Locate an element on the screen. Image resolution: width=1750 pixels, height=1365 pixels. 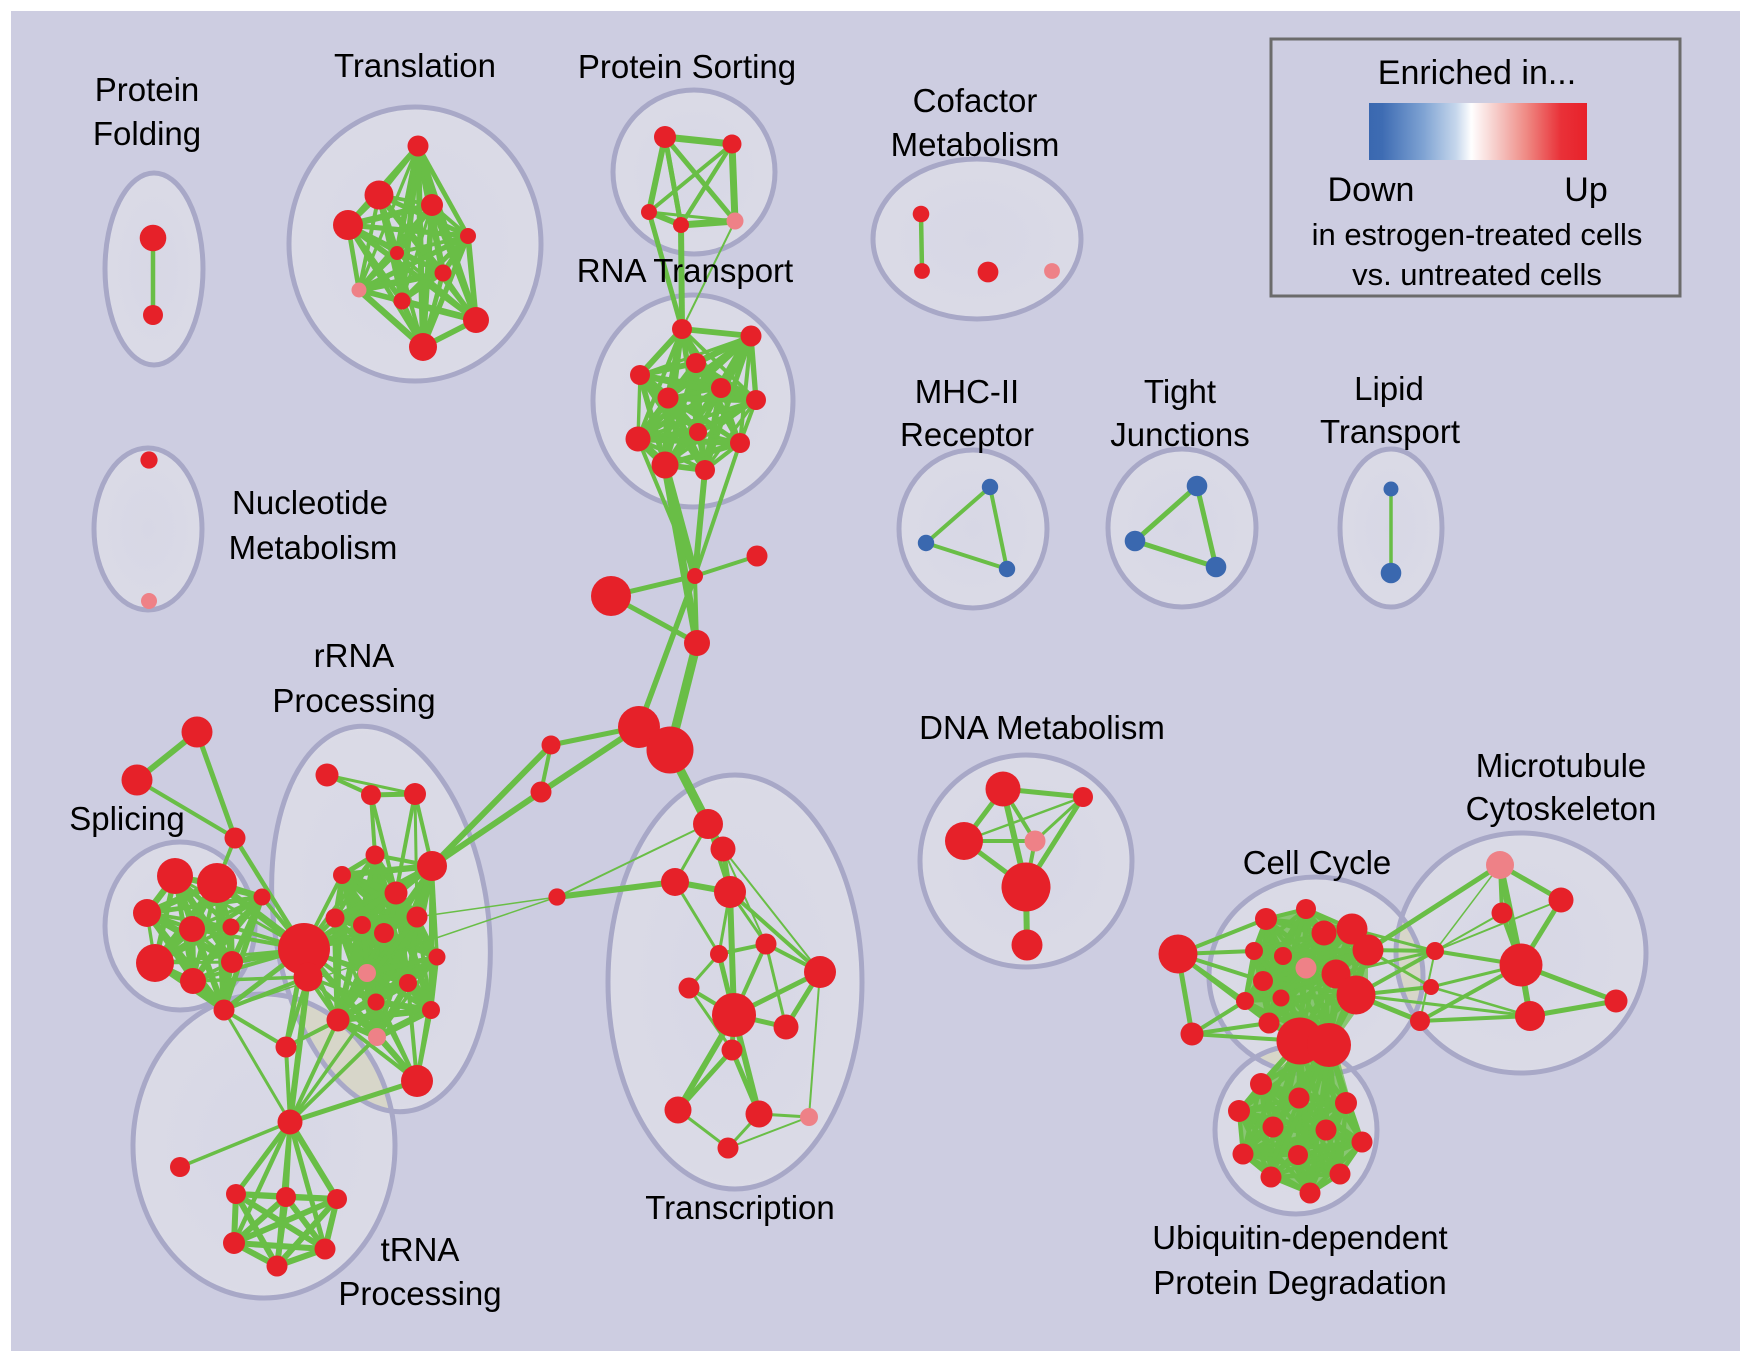
svg-text: Nucleotide is located at coordinates (310, 502).